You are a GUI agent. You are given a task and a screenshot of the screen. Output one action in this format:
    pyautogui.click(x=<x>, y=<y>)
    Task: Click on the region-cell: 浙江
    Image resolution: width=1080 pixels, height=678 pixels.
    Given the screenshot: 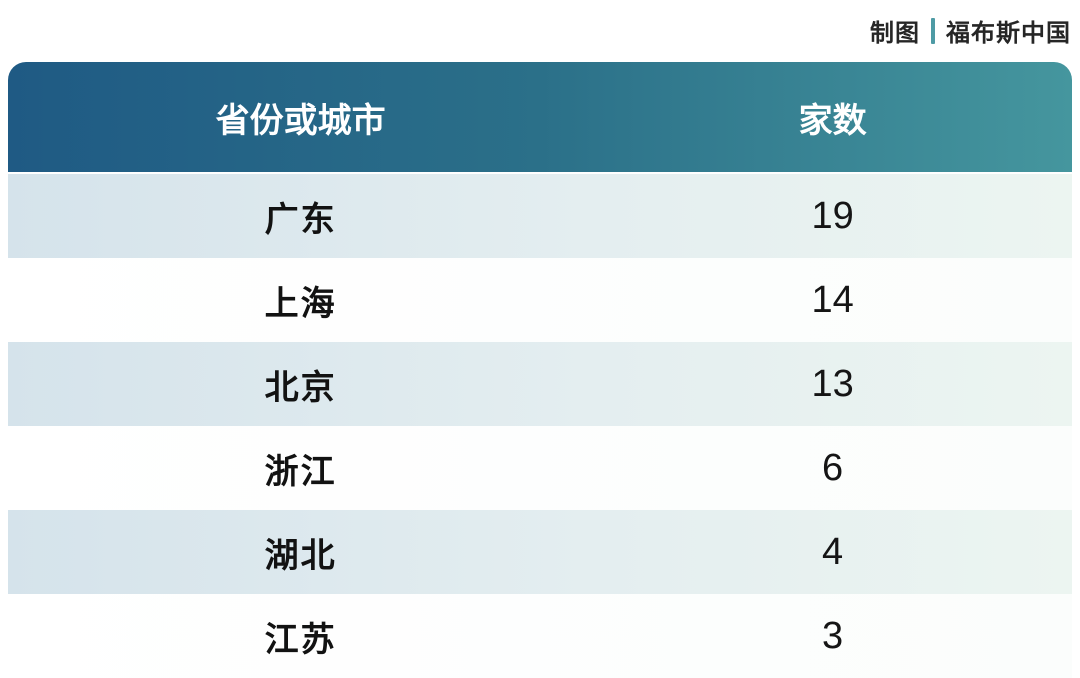 What is the action you would take?
    pyautogui.click(x=300, y=471)
    